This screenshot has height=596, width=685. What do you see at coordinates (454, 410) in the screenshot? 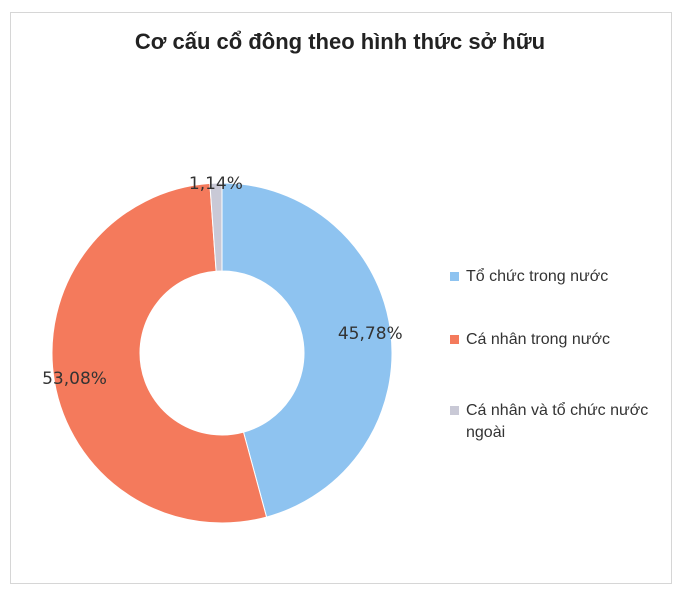
I see `legend-swatch-foreign` at bounding box center [454, 410].